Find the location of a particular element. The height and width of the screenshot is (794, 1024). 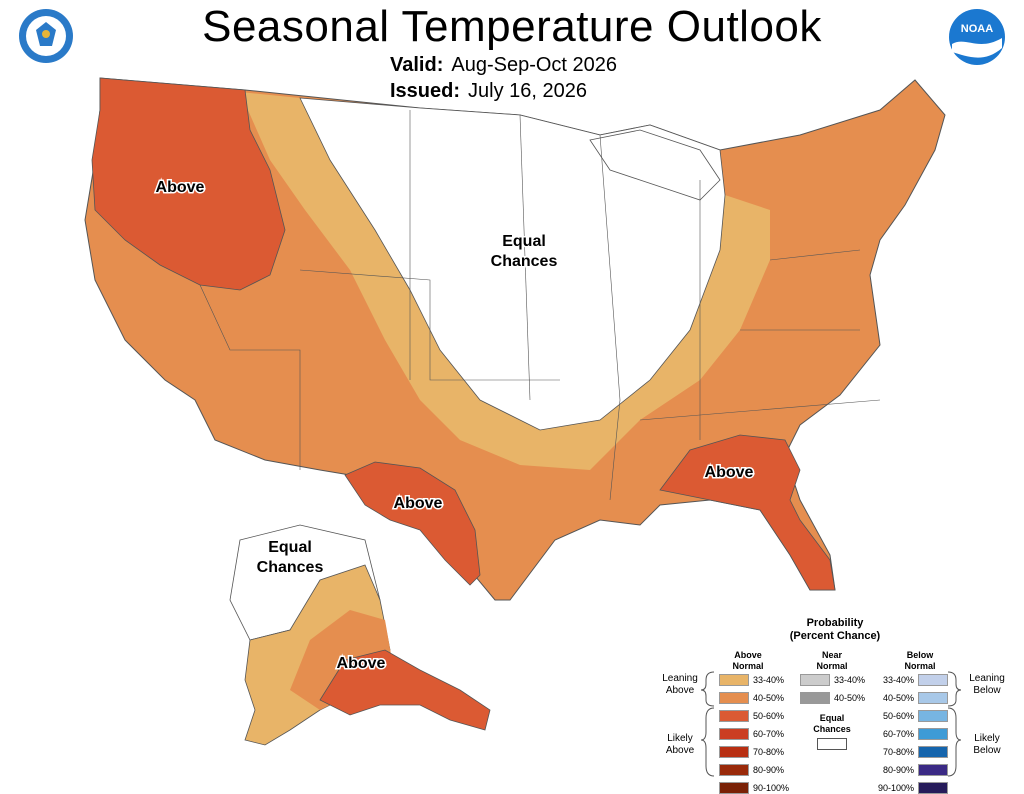

legend-leaning-above-1: Leaning is located at coordinates (680, 678).